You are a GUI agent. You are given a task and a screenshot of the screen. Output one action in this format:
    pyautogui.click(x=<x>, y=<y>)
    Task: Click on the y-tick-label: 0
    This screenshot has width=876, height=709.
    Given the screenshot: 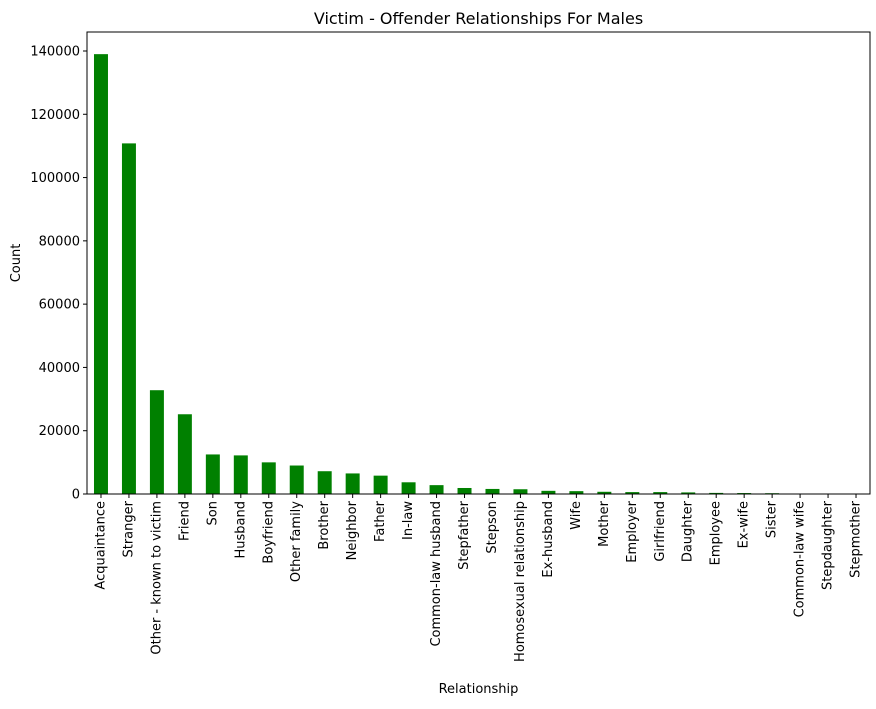 What is the action you would take?
    pyautogui.click(x=76, y=495)
    